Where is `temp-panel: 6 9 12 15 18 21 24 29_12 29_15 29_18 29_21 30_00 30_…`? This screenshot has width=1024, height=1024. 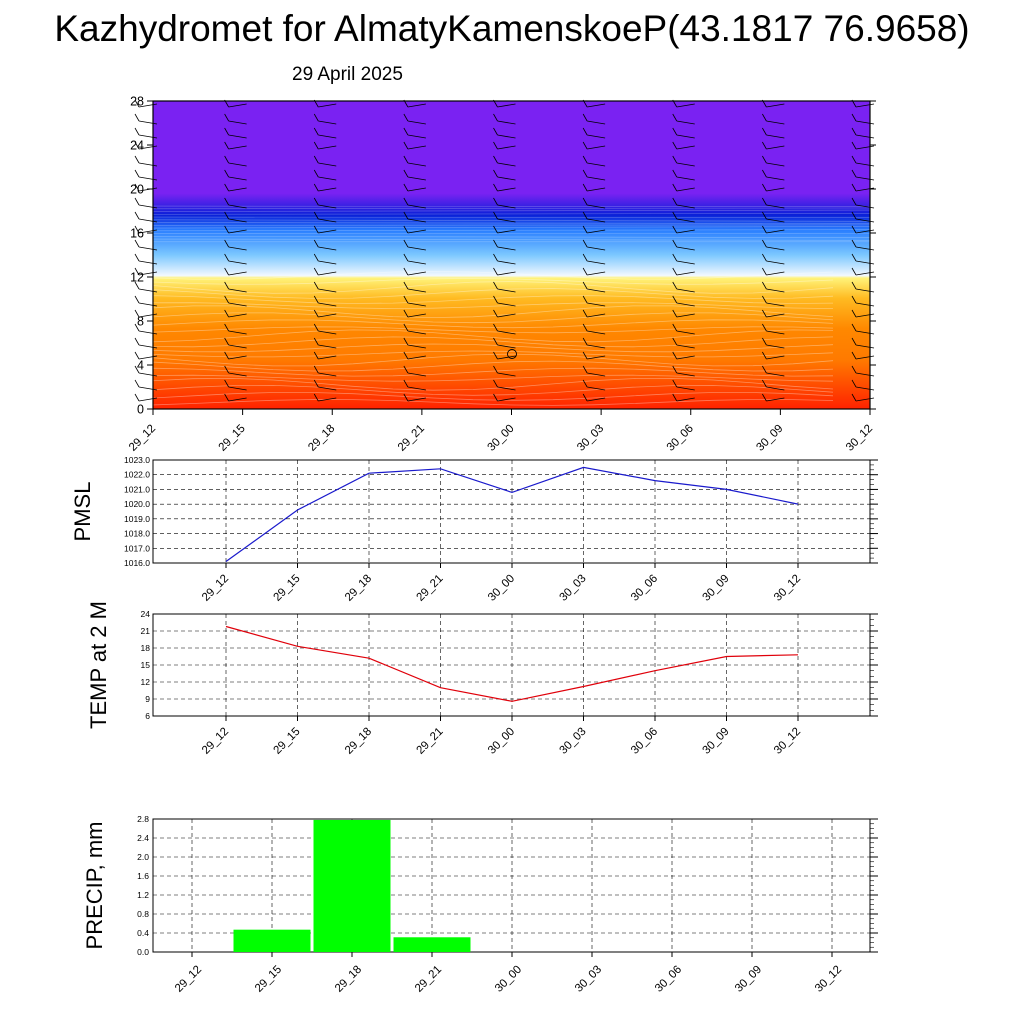 temp-panel: 6 9 12 15 18 21 24 29_12 29_15 29_18 29_21 30_00 30_… is located at coordinates (482, 679).